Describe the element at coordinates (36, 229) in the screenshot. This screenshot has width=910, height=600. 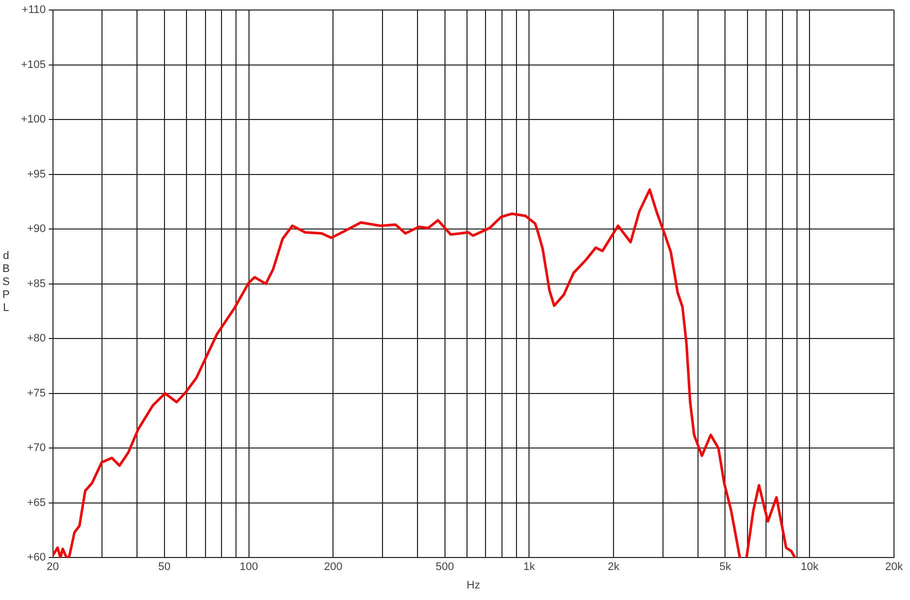
I see `y-tick-label: +90` at that location.